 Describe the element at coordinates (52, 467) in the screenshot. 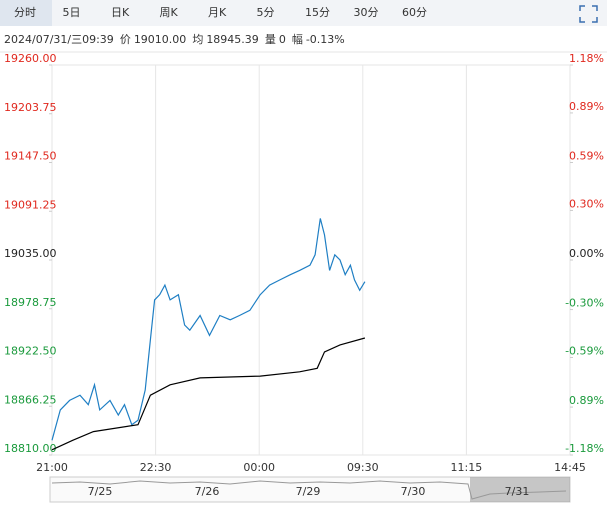

I see `x-tick-label: 21:00` at that location.